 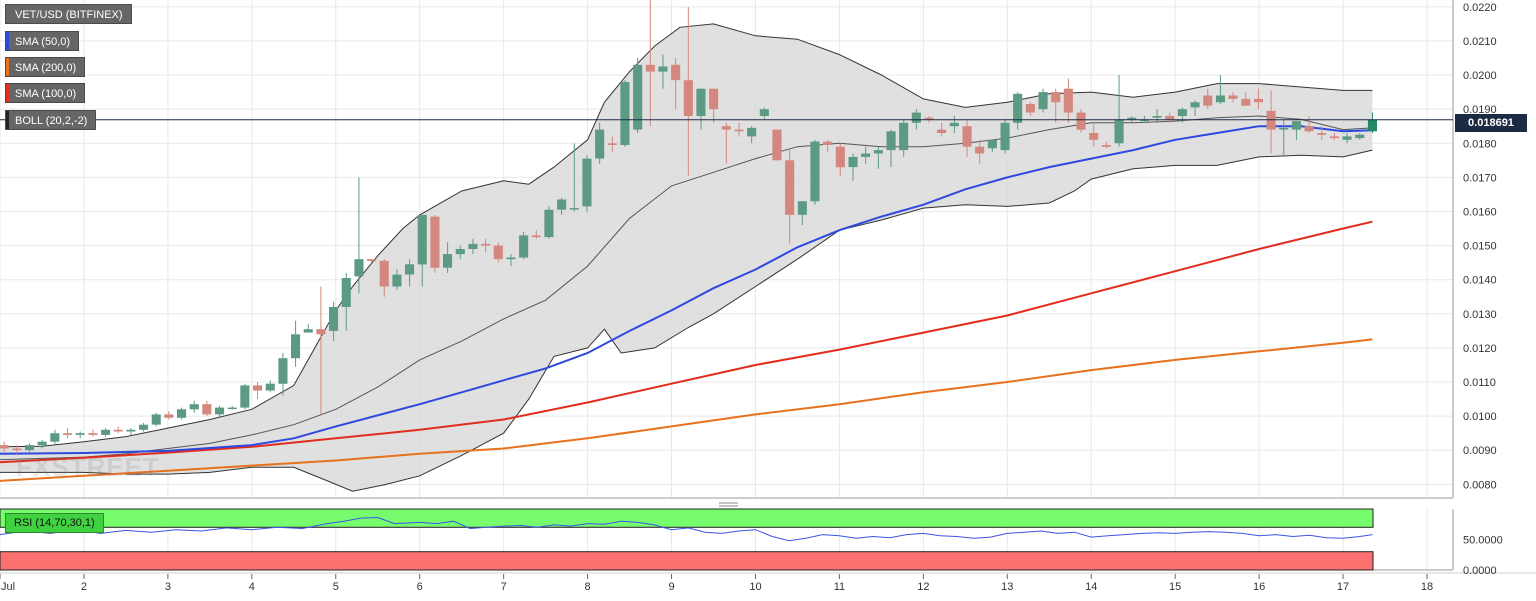 I want to click on sma100-label: SMA (100,0), so click(x=45, y=93).